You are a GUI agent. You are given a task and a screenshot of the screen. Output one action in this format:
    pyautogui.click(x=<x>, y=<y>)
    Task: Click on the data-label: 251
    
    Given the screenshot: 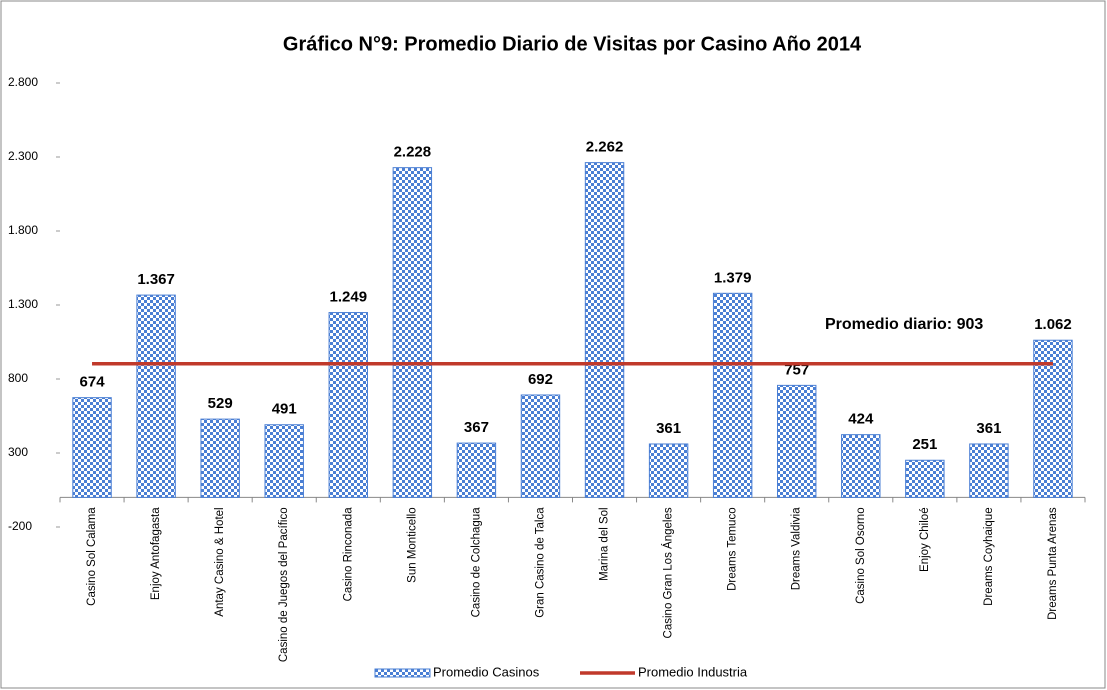 What is the action you would take?
    pyautogui.click(x=924, y=444)
    